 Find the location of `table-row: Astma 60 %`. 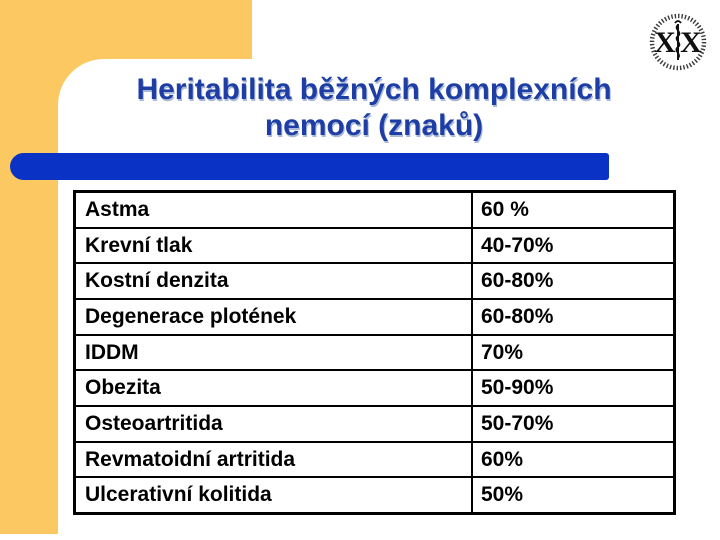

table-row: Astma 60 % is located at coordinates (374, 210).